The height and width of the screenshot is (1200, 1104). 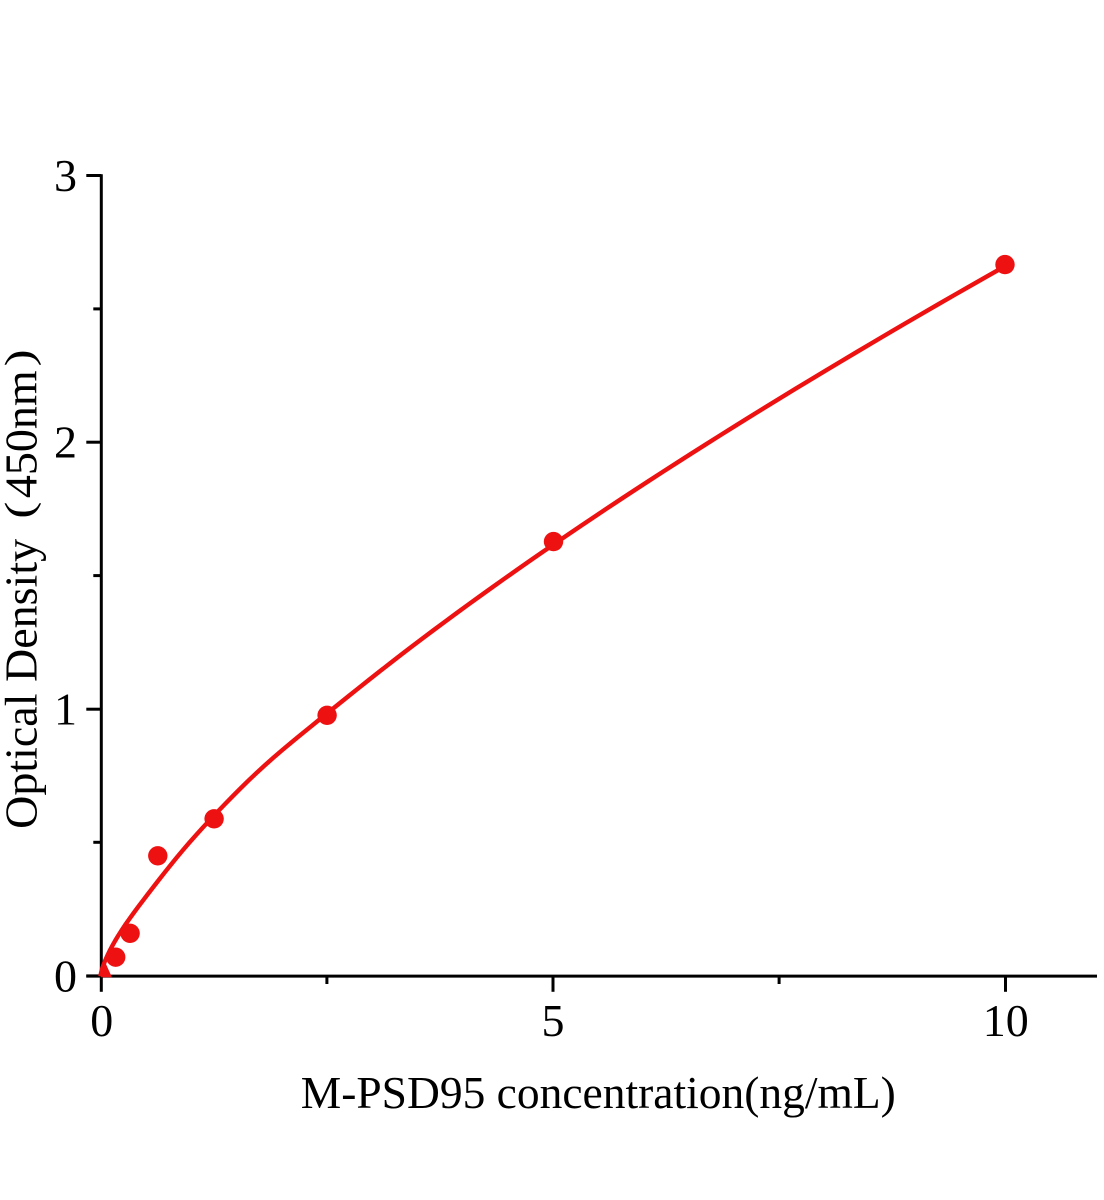 What do you see at coordinates (553, 1020) in the screenshot?
I see `svg-text: 5` at bounding box center [553, 1020].